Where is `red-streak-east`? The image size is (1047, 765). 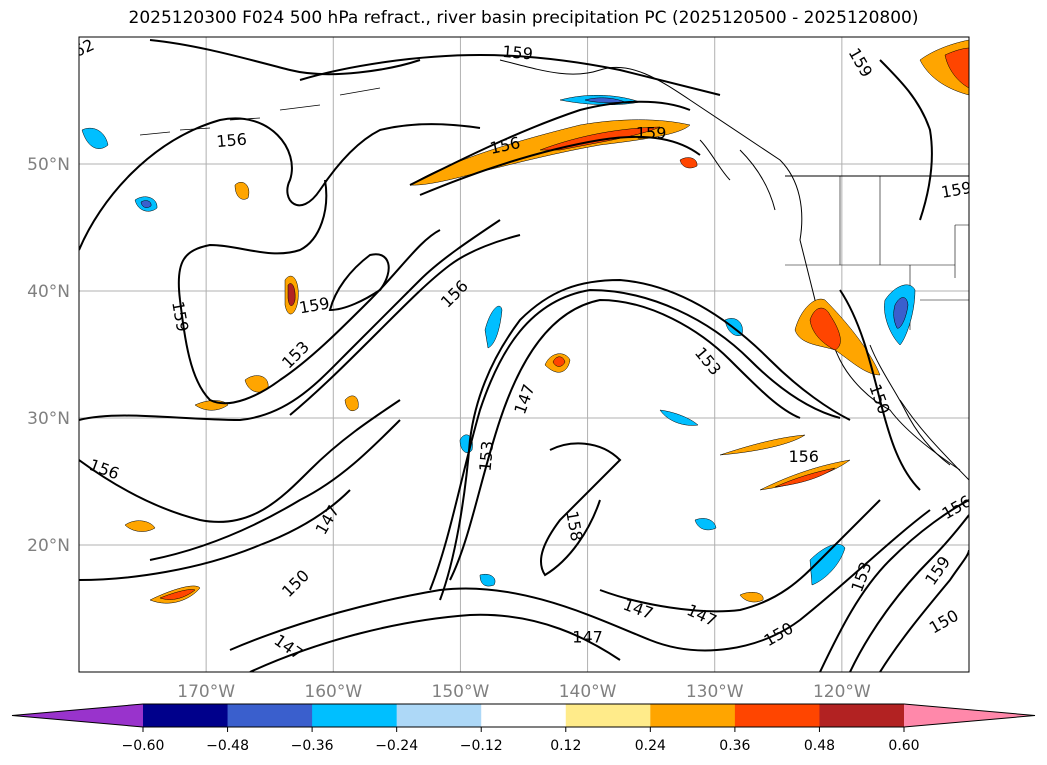 red-streak-east is located at coordinates (805, 477).